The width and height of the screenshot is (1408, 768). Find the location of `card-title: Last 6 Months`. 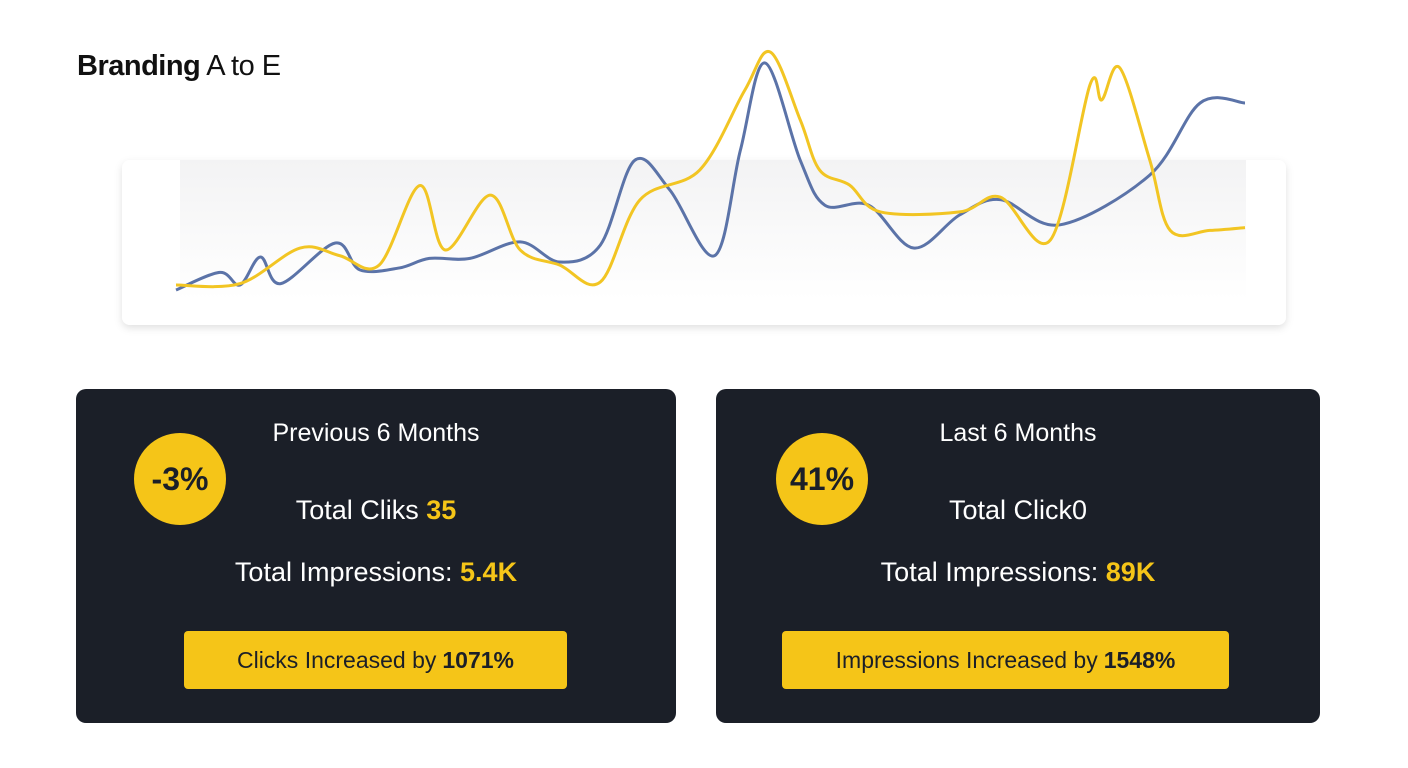

card-title: Last 6 Months is located at coordinates (1018, 433).